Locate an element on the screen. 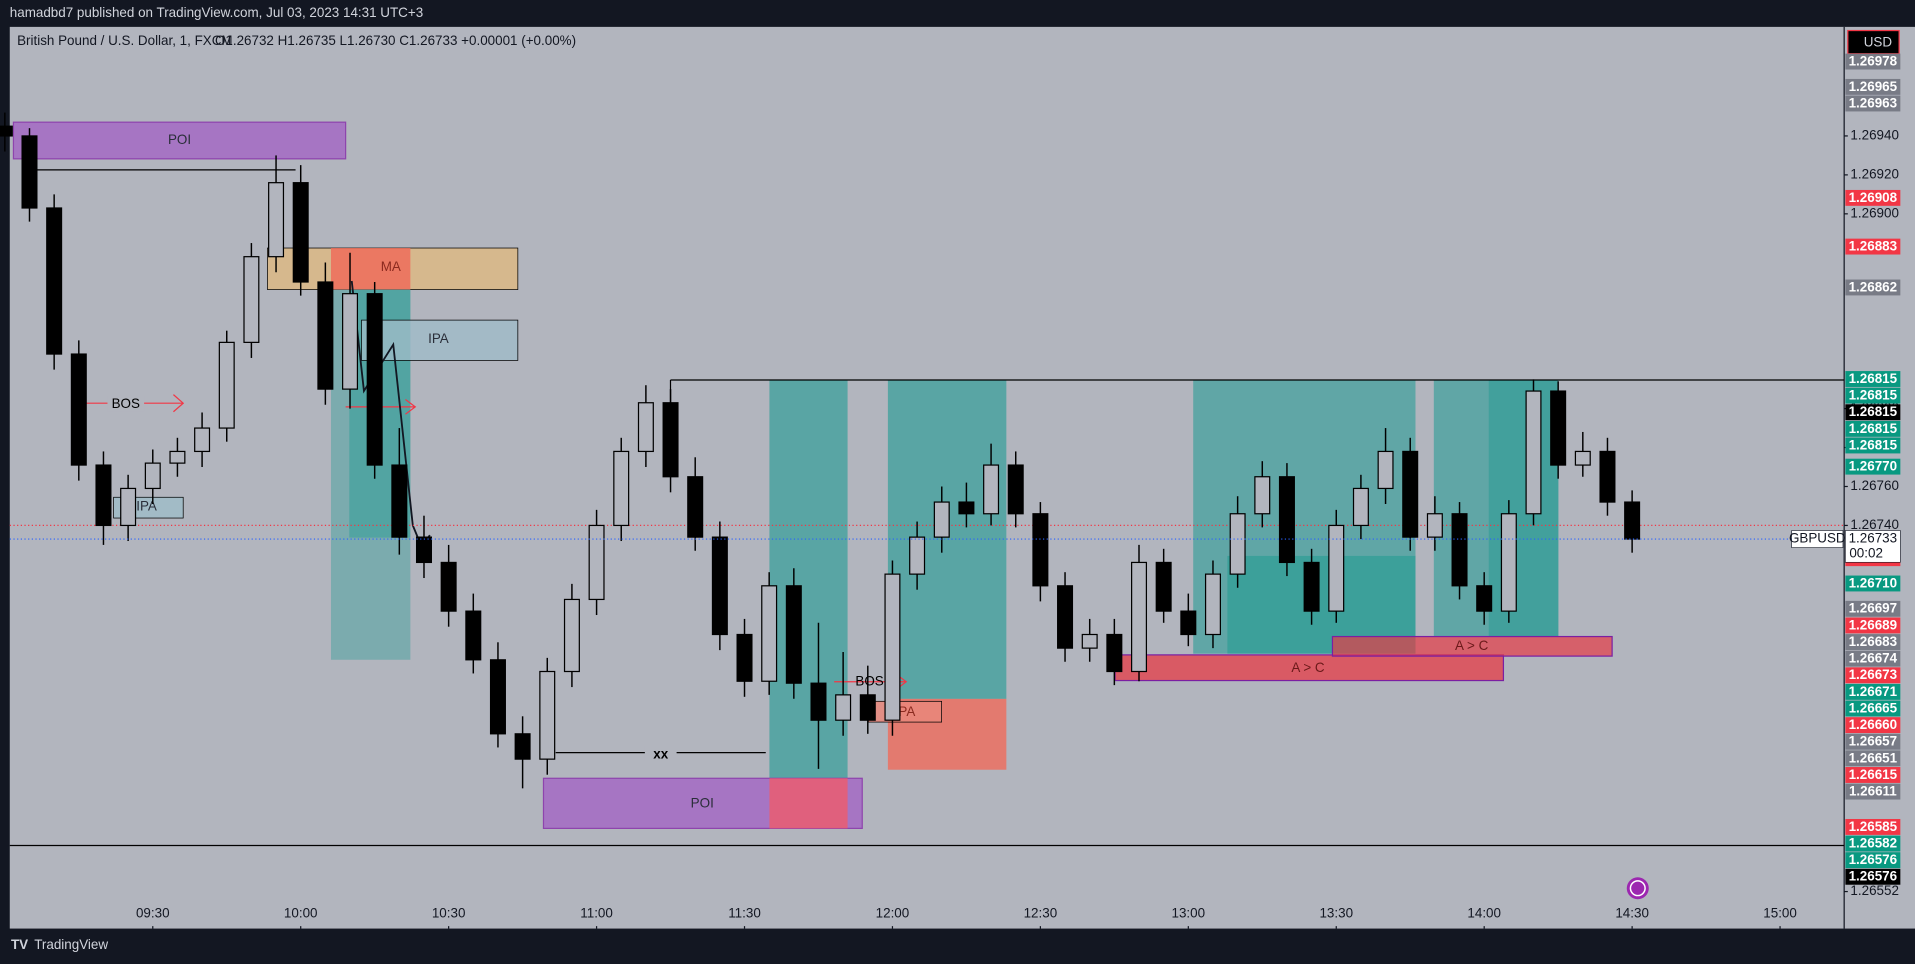 This screenshot has width=1915, height=964. price-badge-label: 1.26615 is located at coordinates (1873, 774).